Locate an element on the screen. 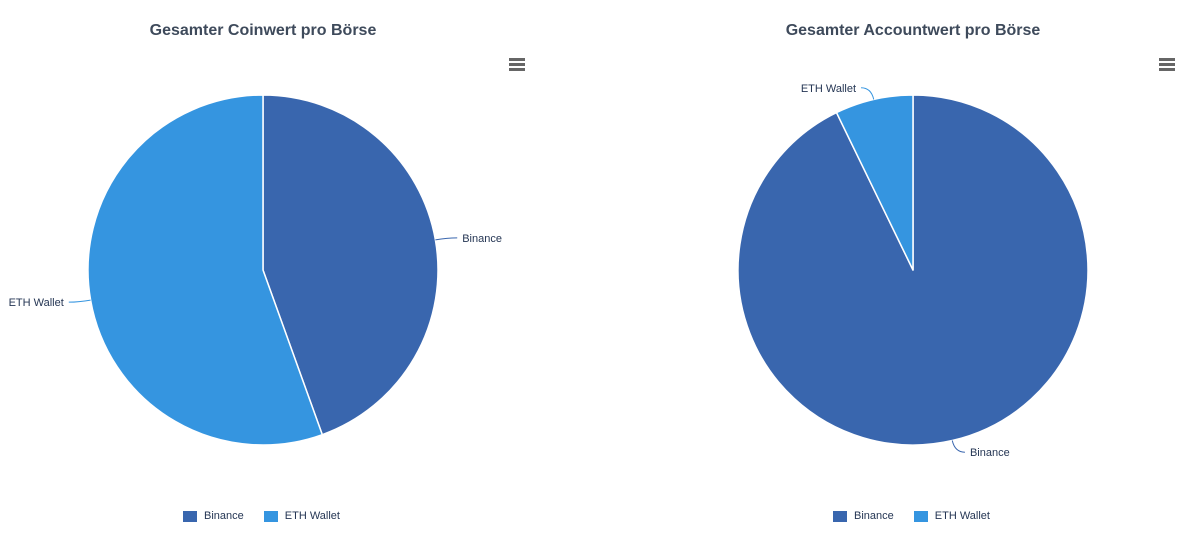  pie-slice-eth-wallet is located at coordinates (874, 182).